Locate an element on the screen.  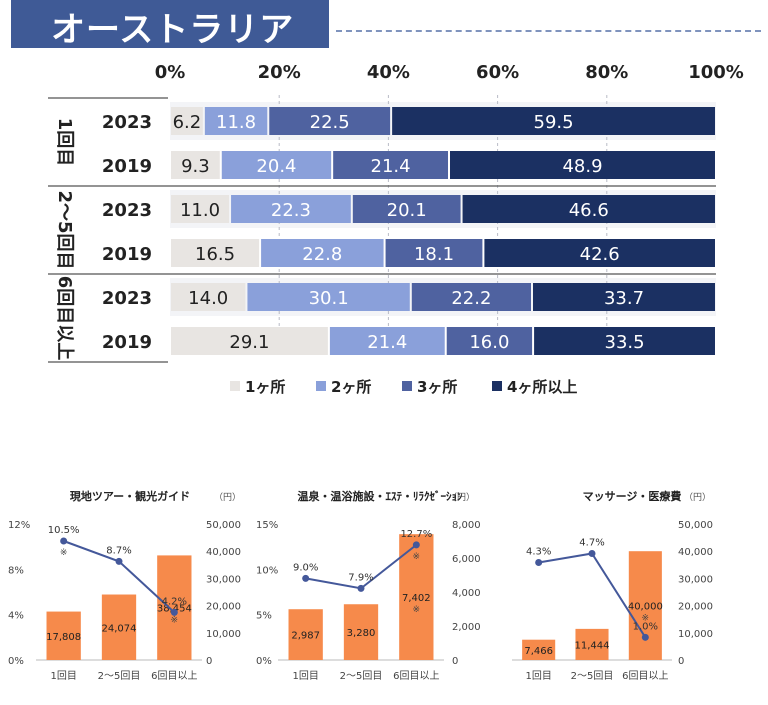
line-value-label: 10.5% is located at coordinates (64, 530).